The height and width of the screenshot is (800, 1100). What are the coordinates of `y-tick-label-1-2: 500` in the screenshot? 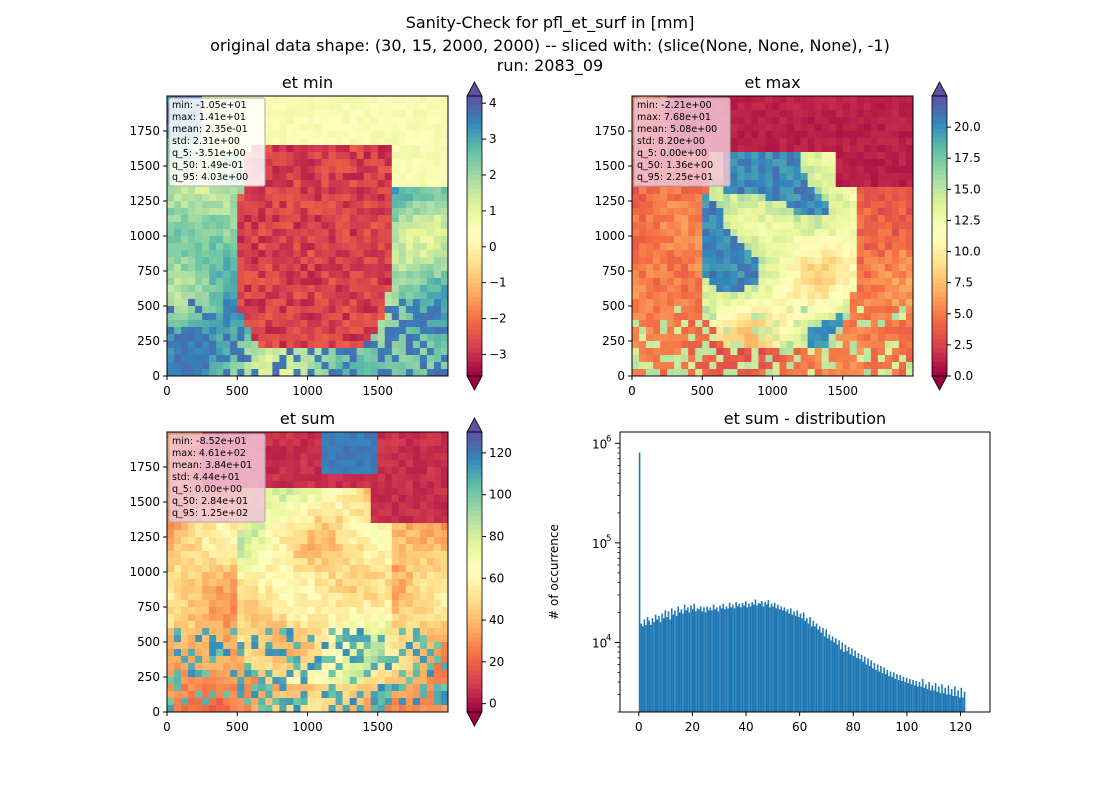 It's located at (148, 306).